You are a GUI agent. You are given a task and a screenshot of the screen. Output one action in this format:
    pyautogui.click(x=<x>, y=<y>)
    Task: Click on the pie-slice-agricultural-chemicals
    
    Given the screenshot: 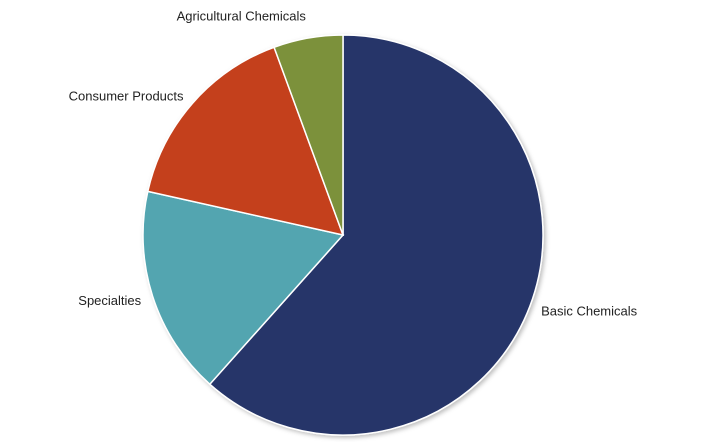 What is the action you would take?
    pyautogui.click(x=308, y=135)
    